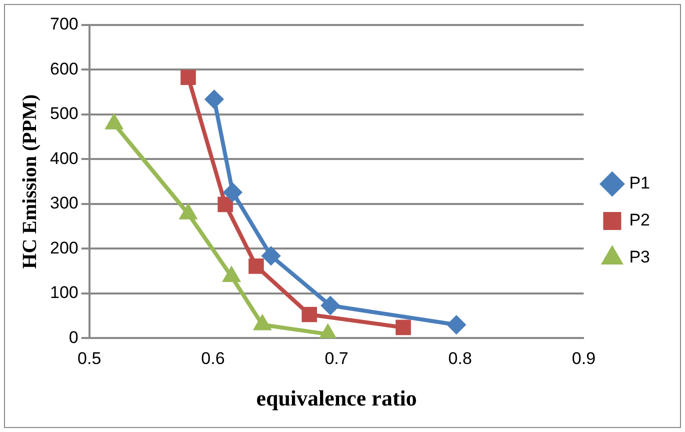  I want to click on y-tick-label: 100, so click(64, 292).